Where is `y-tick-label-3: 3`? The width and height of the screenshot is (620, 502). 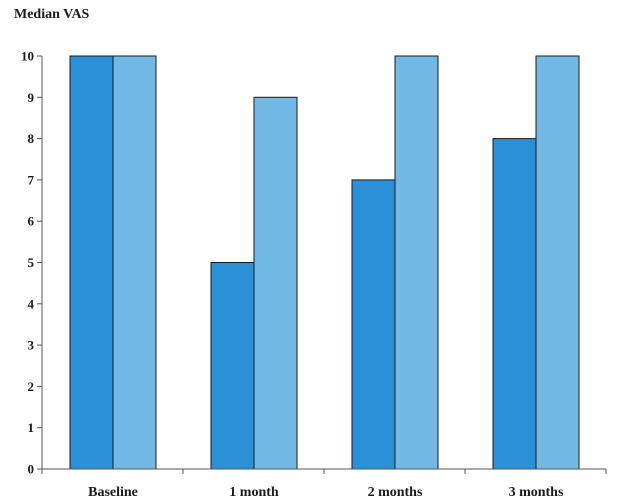
y-tick-label-3: 3 is located at coordinates (31, 345).